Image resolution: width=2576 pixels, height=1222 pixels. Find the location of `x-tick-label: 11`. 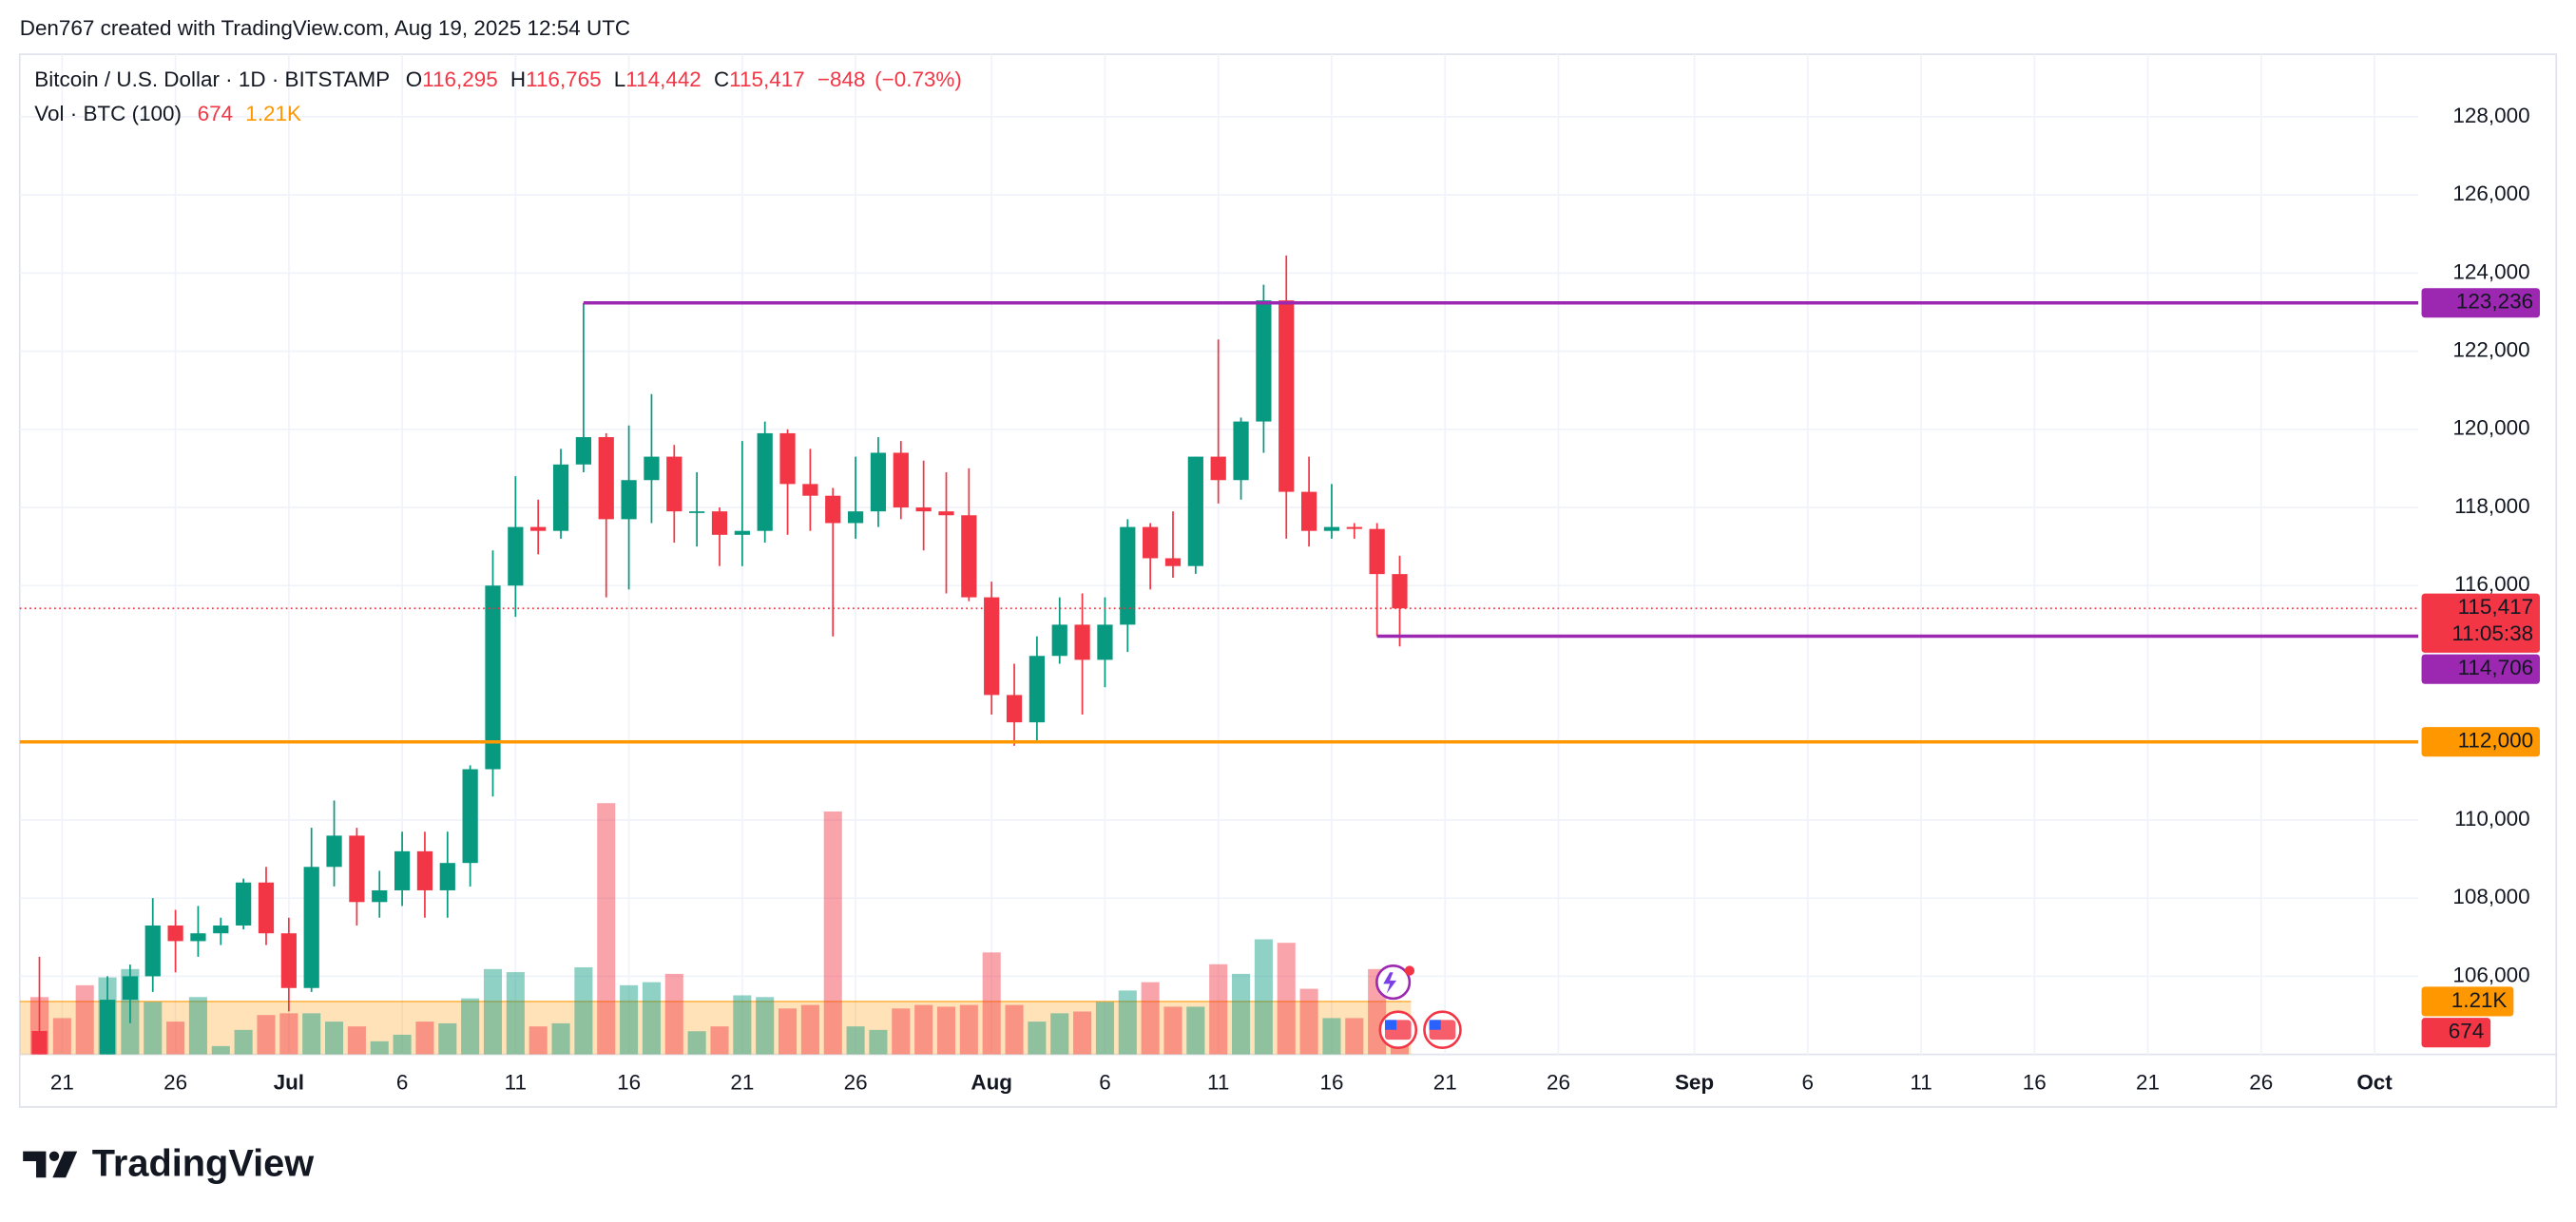

x-tick-label: 11 is located at coordinates (516, 1083).